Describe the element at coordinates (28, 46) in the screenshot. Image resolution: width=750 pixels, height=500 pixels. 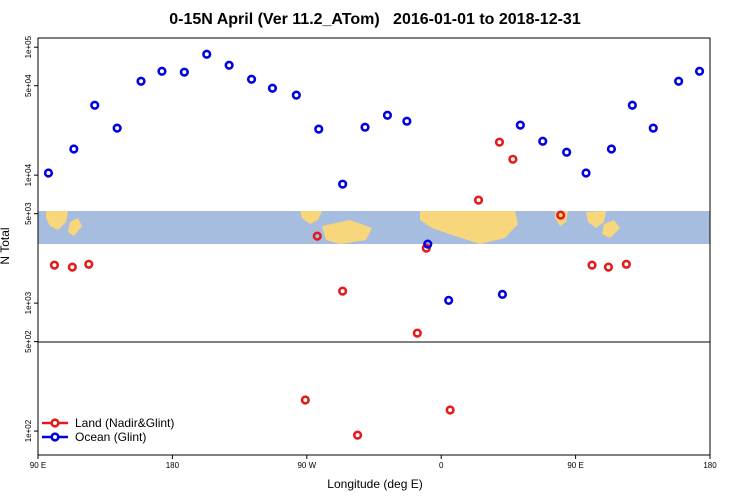
I see `y-tick-label: 1e+05` at that location.